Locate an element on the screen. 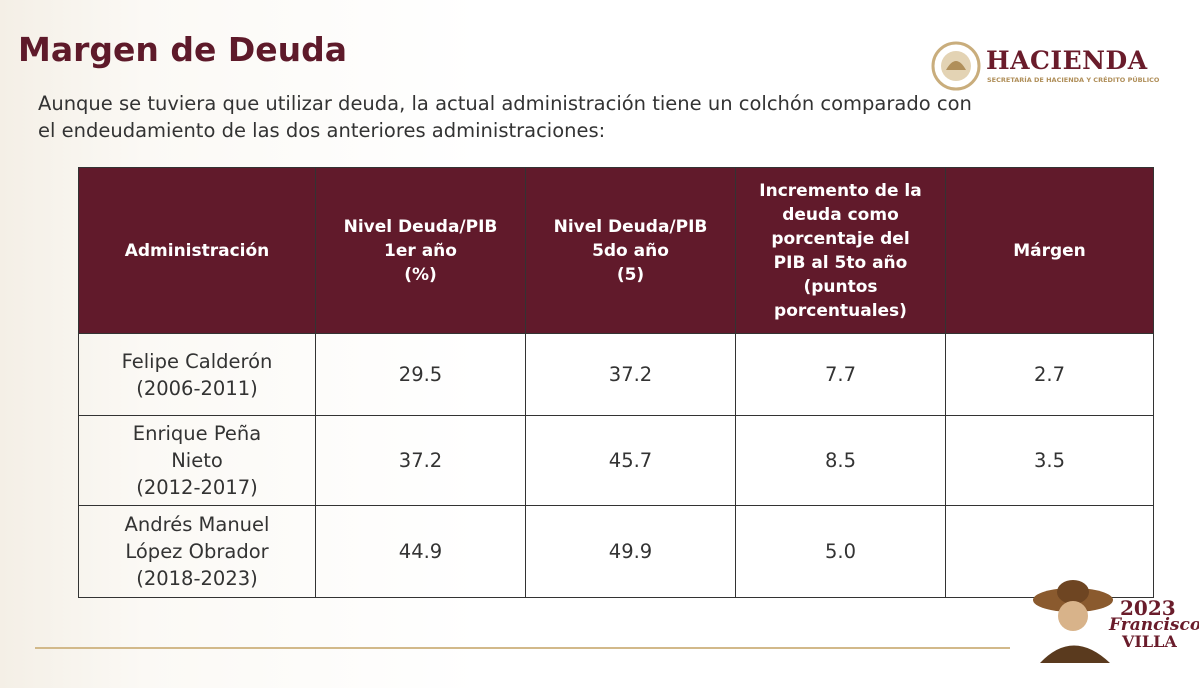 Image resolution: width=1199 pixels, height=688 pixels. cell-line: (2012-2017) is located at coordinates (197, 487).